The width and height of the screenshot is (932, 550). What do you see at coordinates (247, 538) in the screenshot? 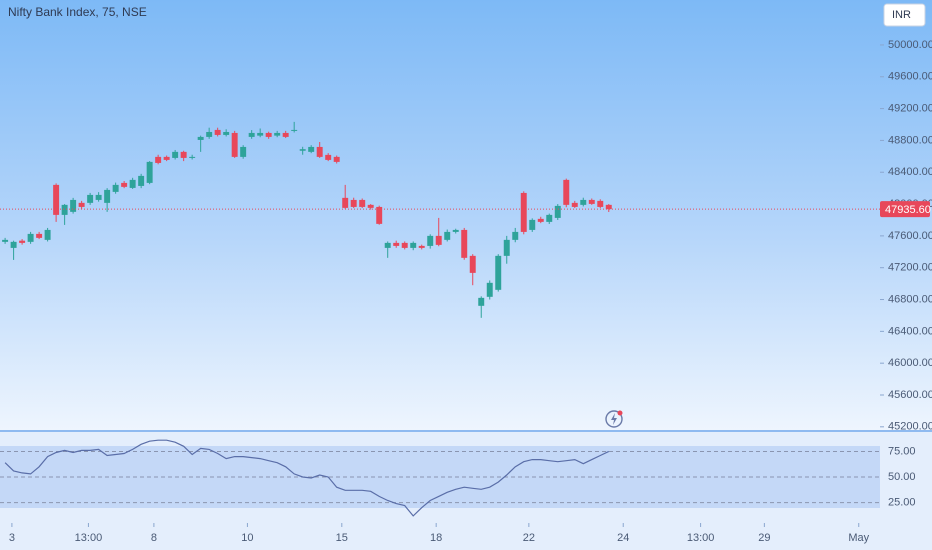
I see `x-tick-label: 10` at bounding box center [247, 538].